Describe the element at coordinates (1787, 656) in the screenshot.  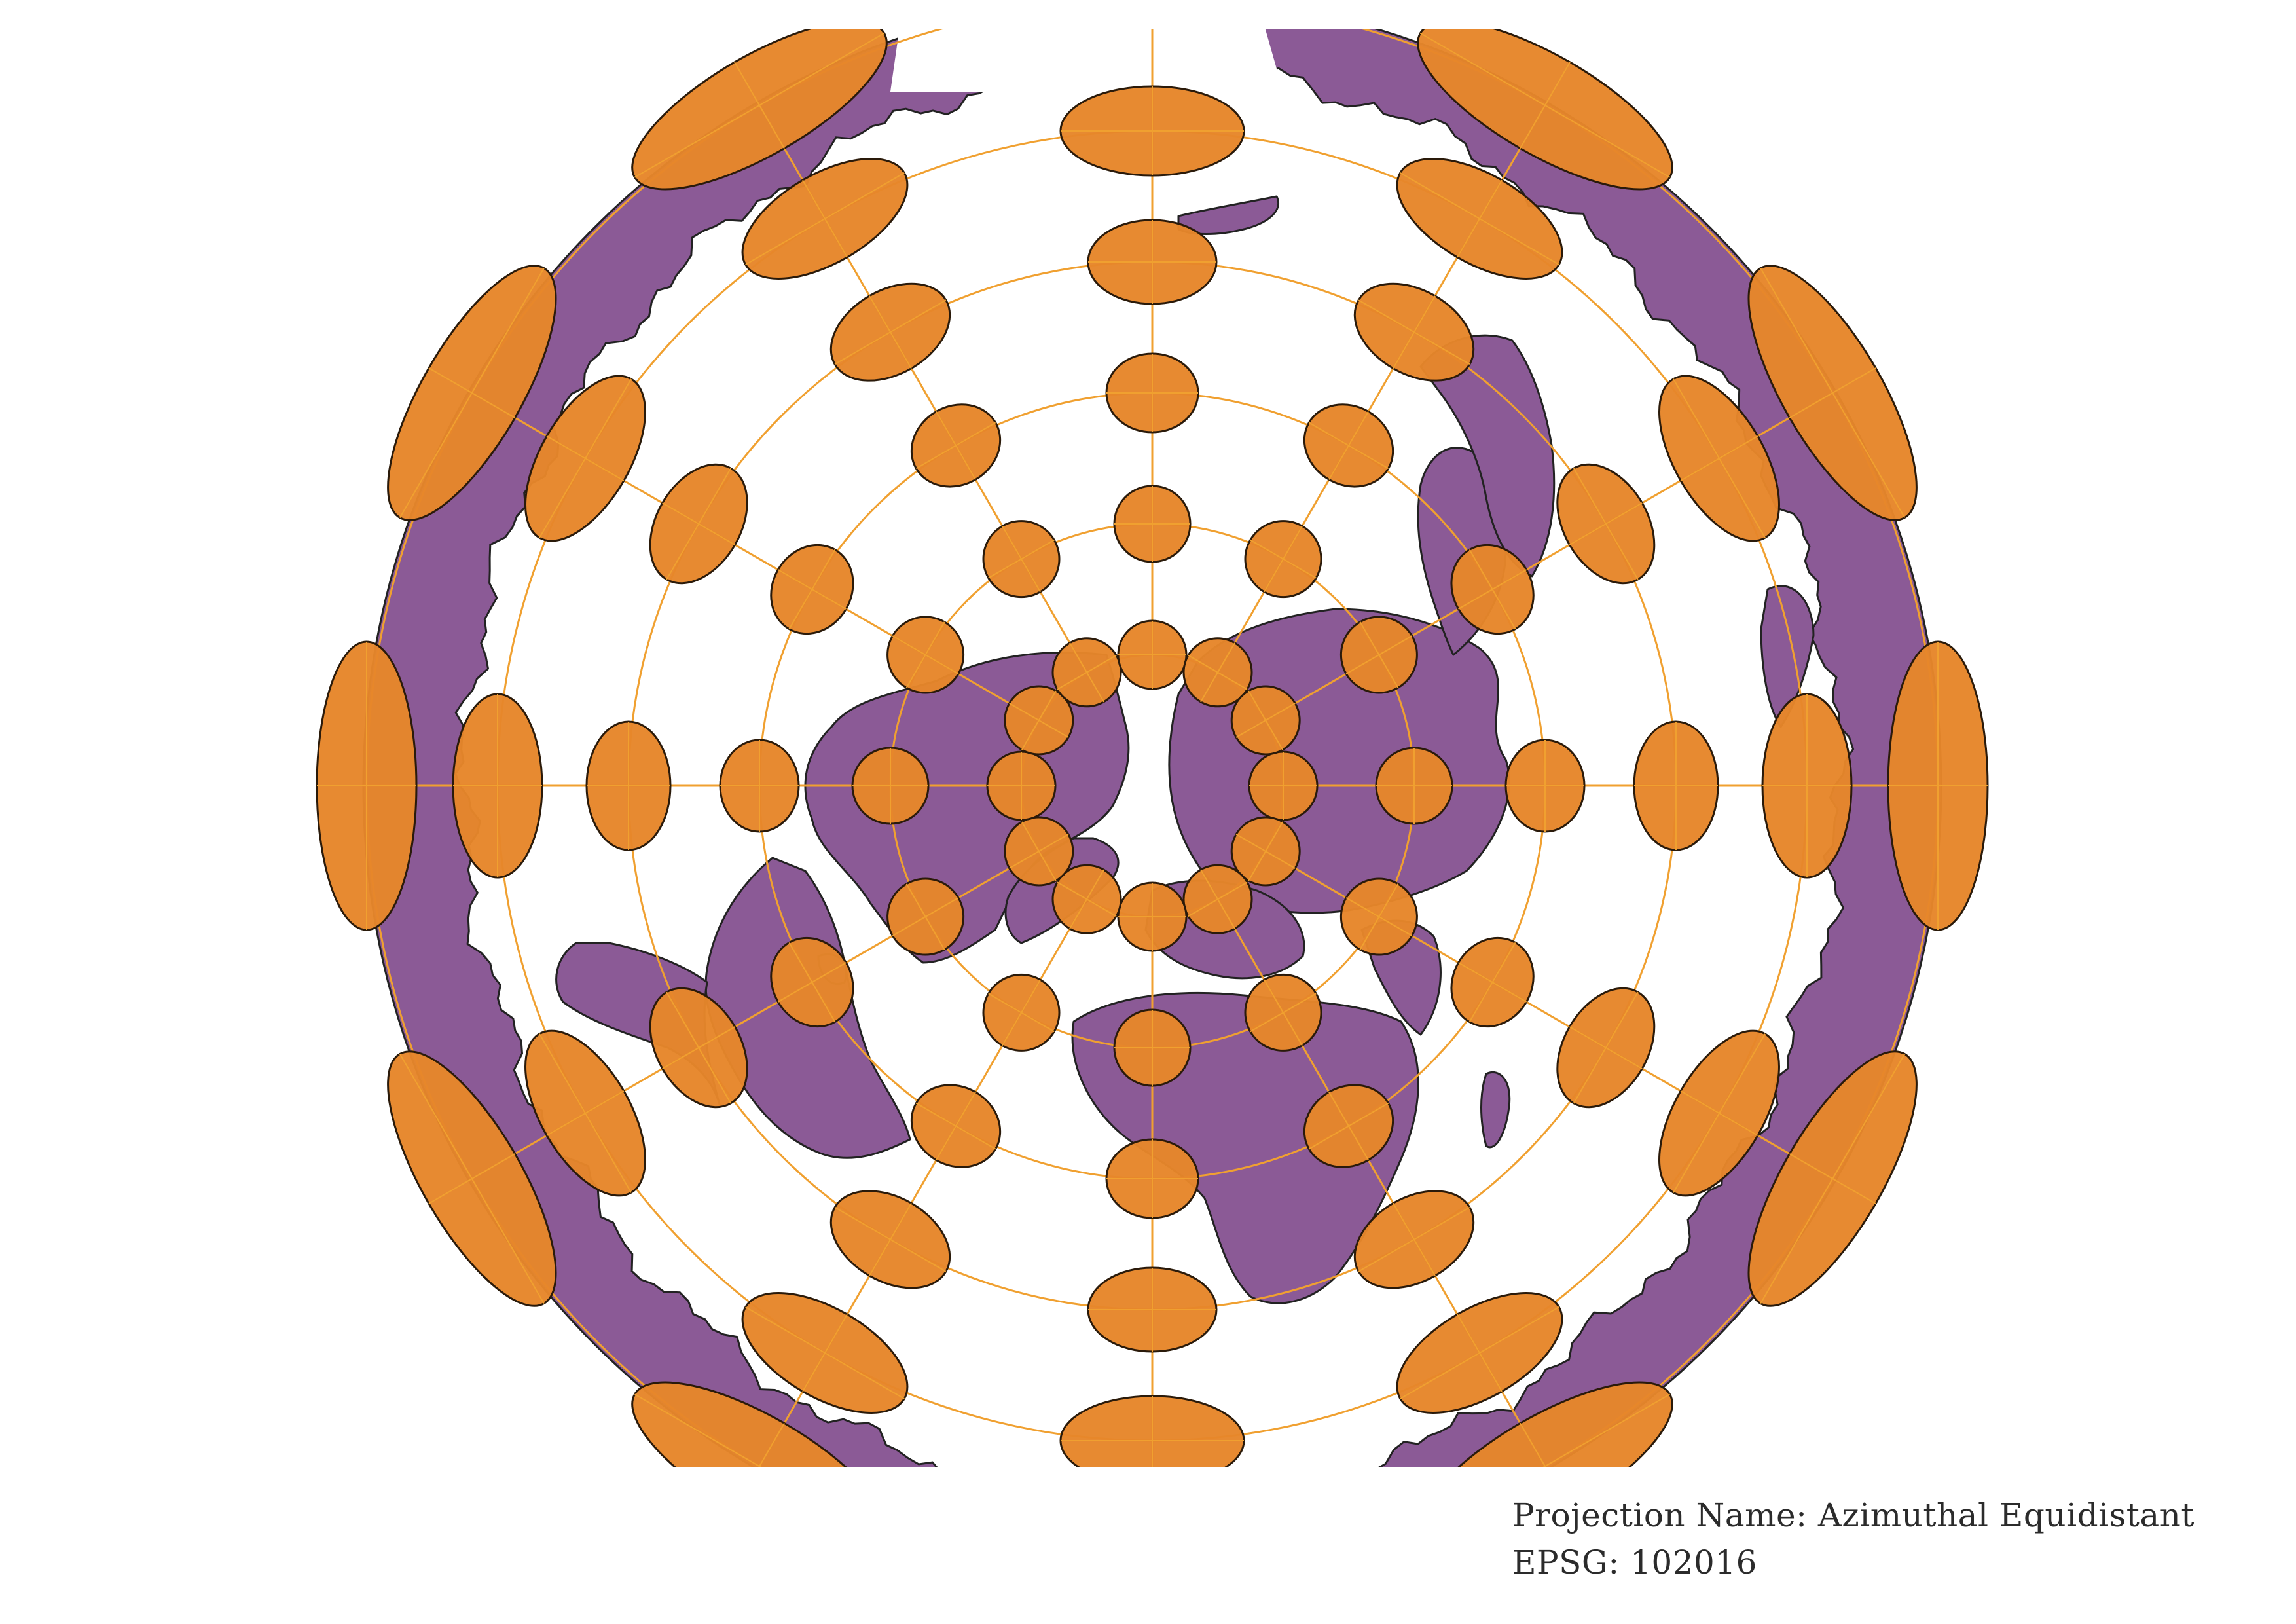
I see `australia` at that location.